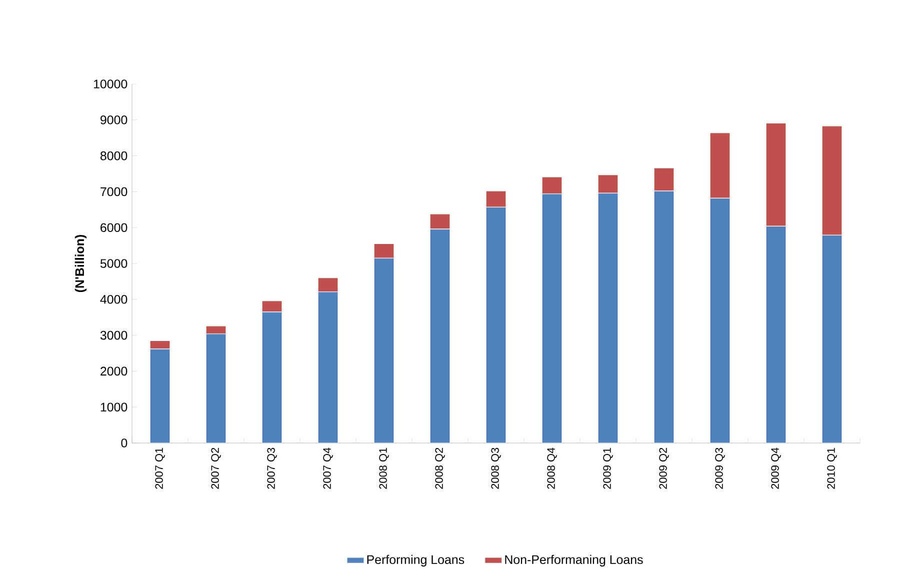 The width and height of the screenshot is (912, 570). What do you see at coordinates (114, 263) in the screenshot?
I see `y-tick-label: 5000` at bounding box center [114, 263].